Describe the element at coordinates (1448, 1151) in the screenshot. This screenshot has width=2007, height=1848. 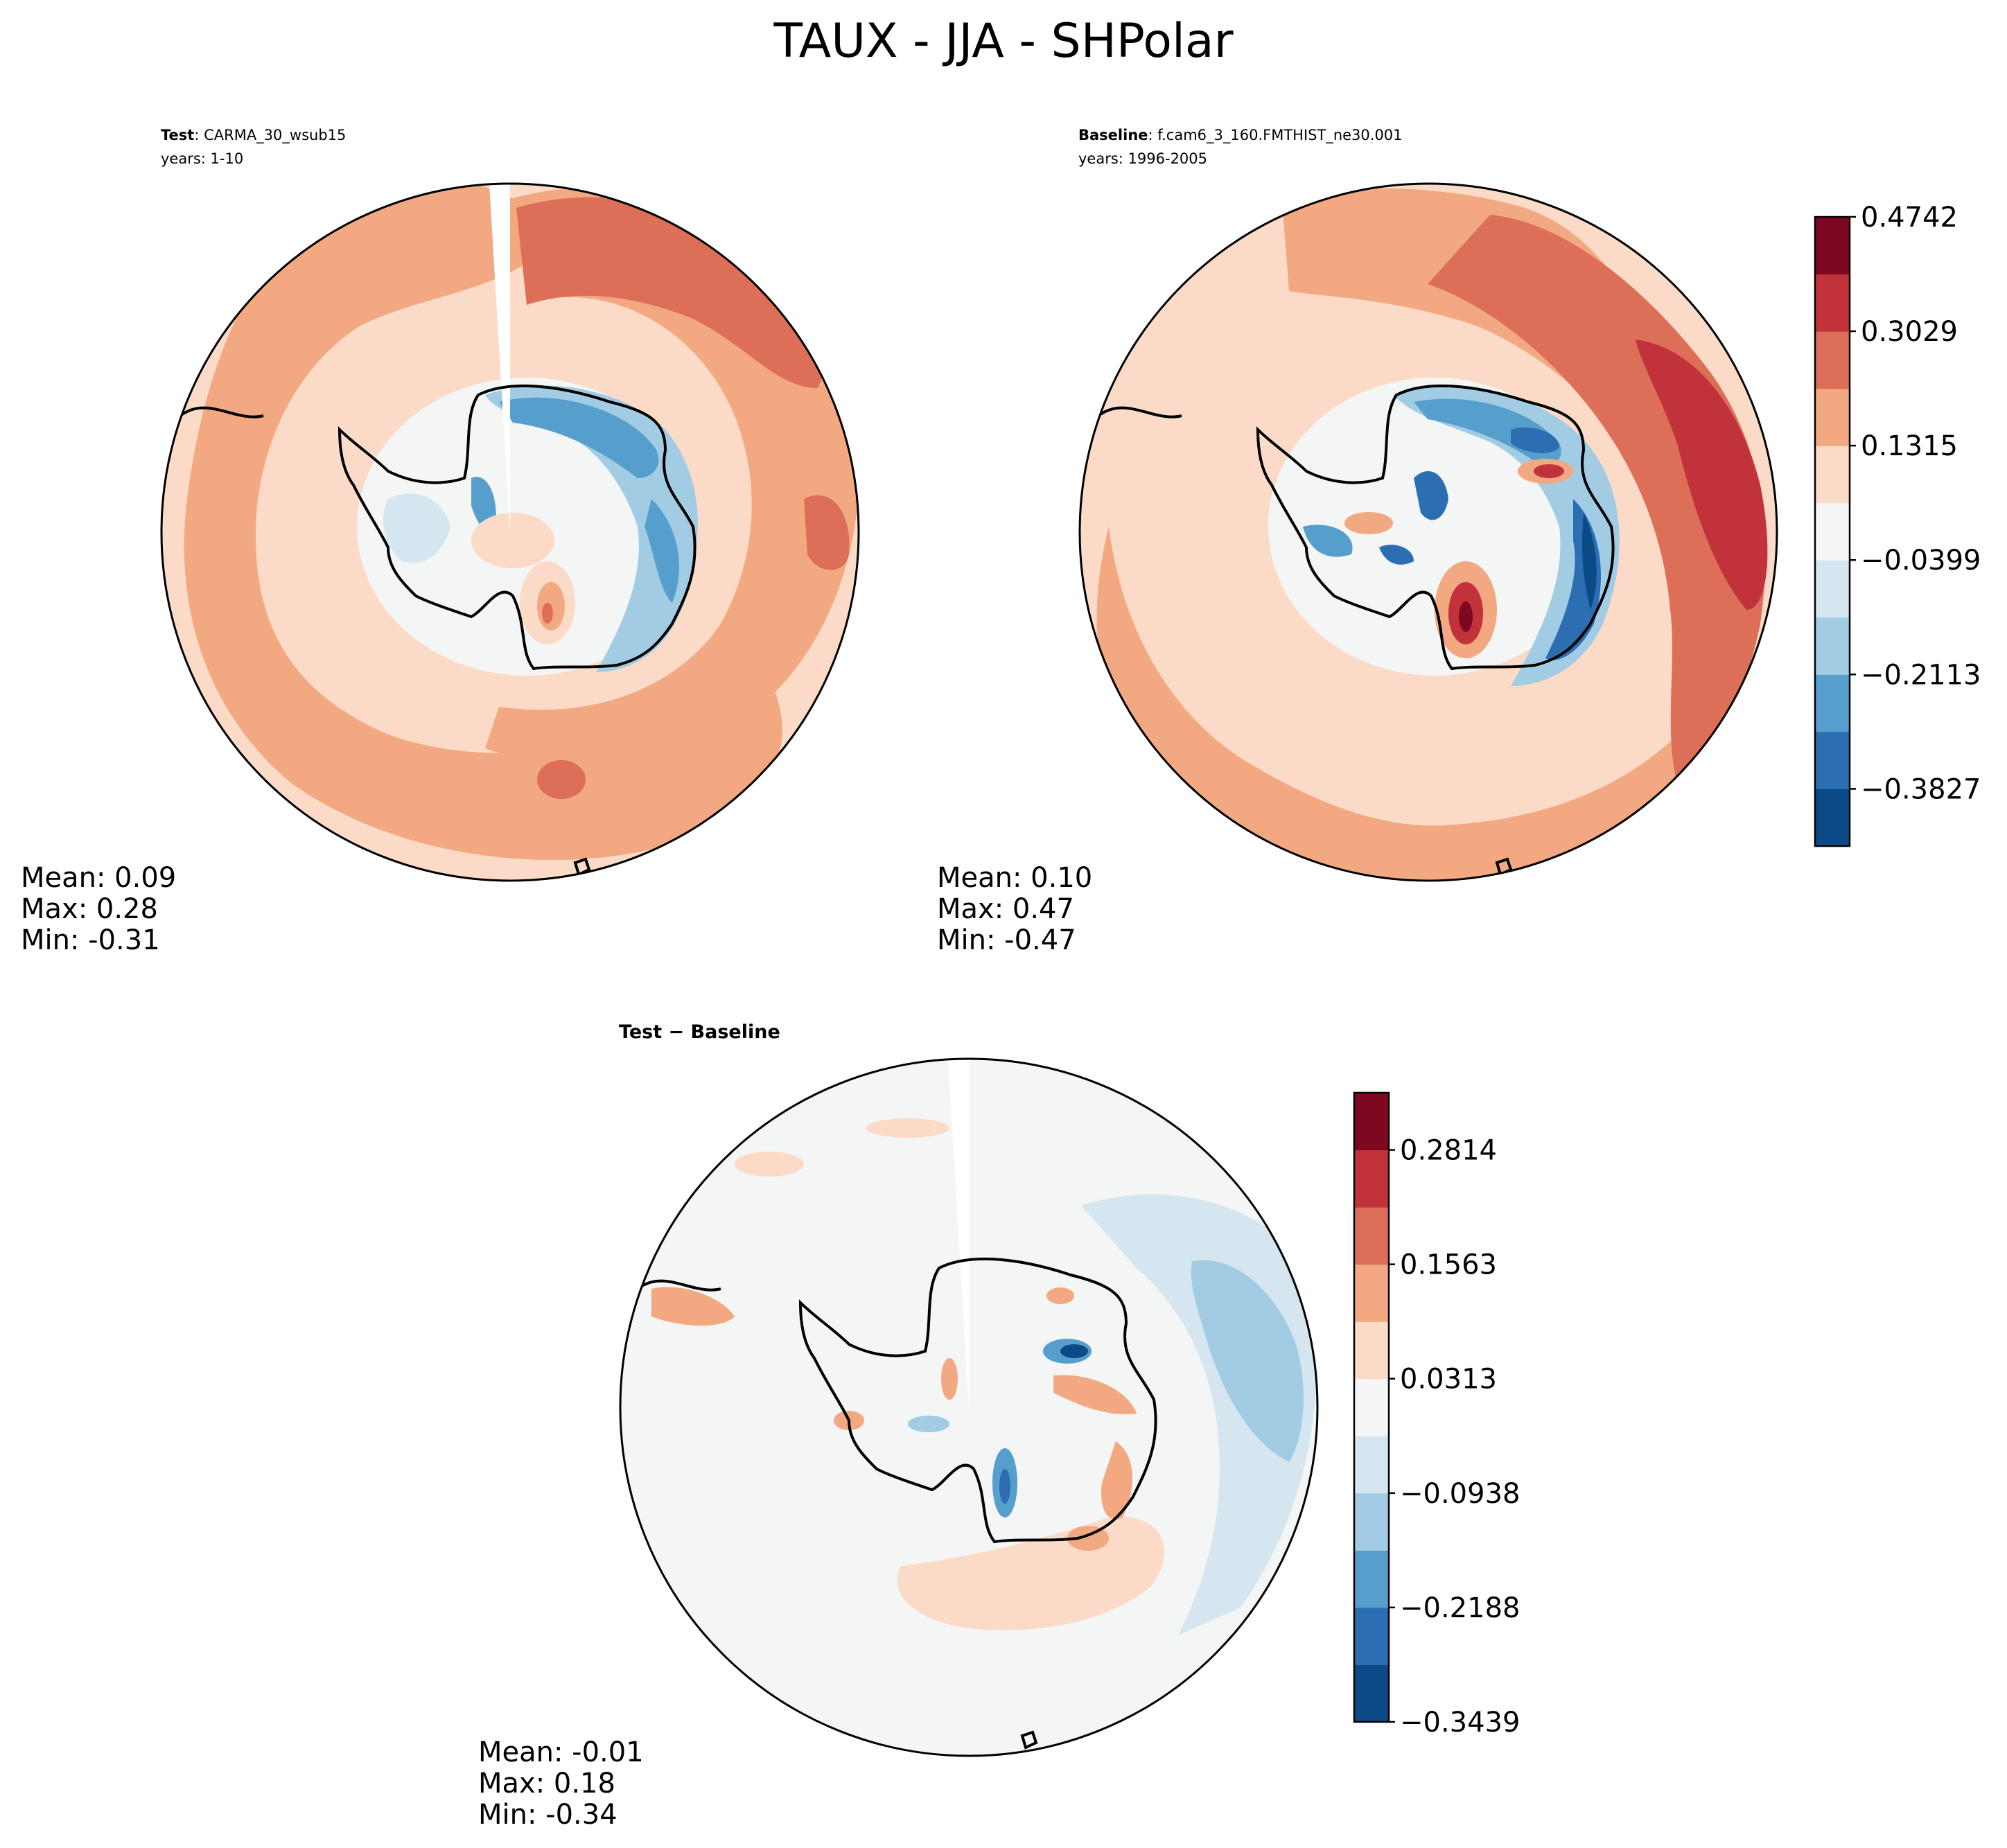
I see `colorbar-tick-label: 0.2814` at that location.